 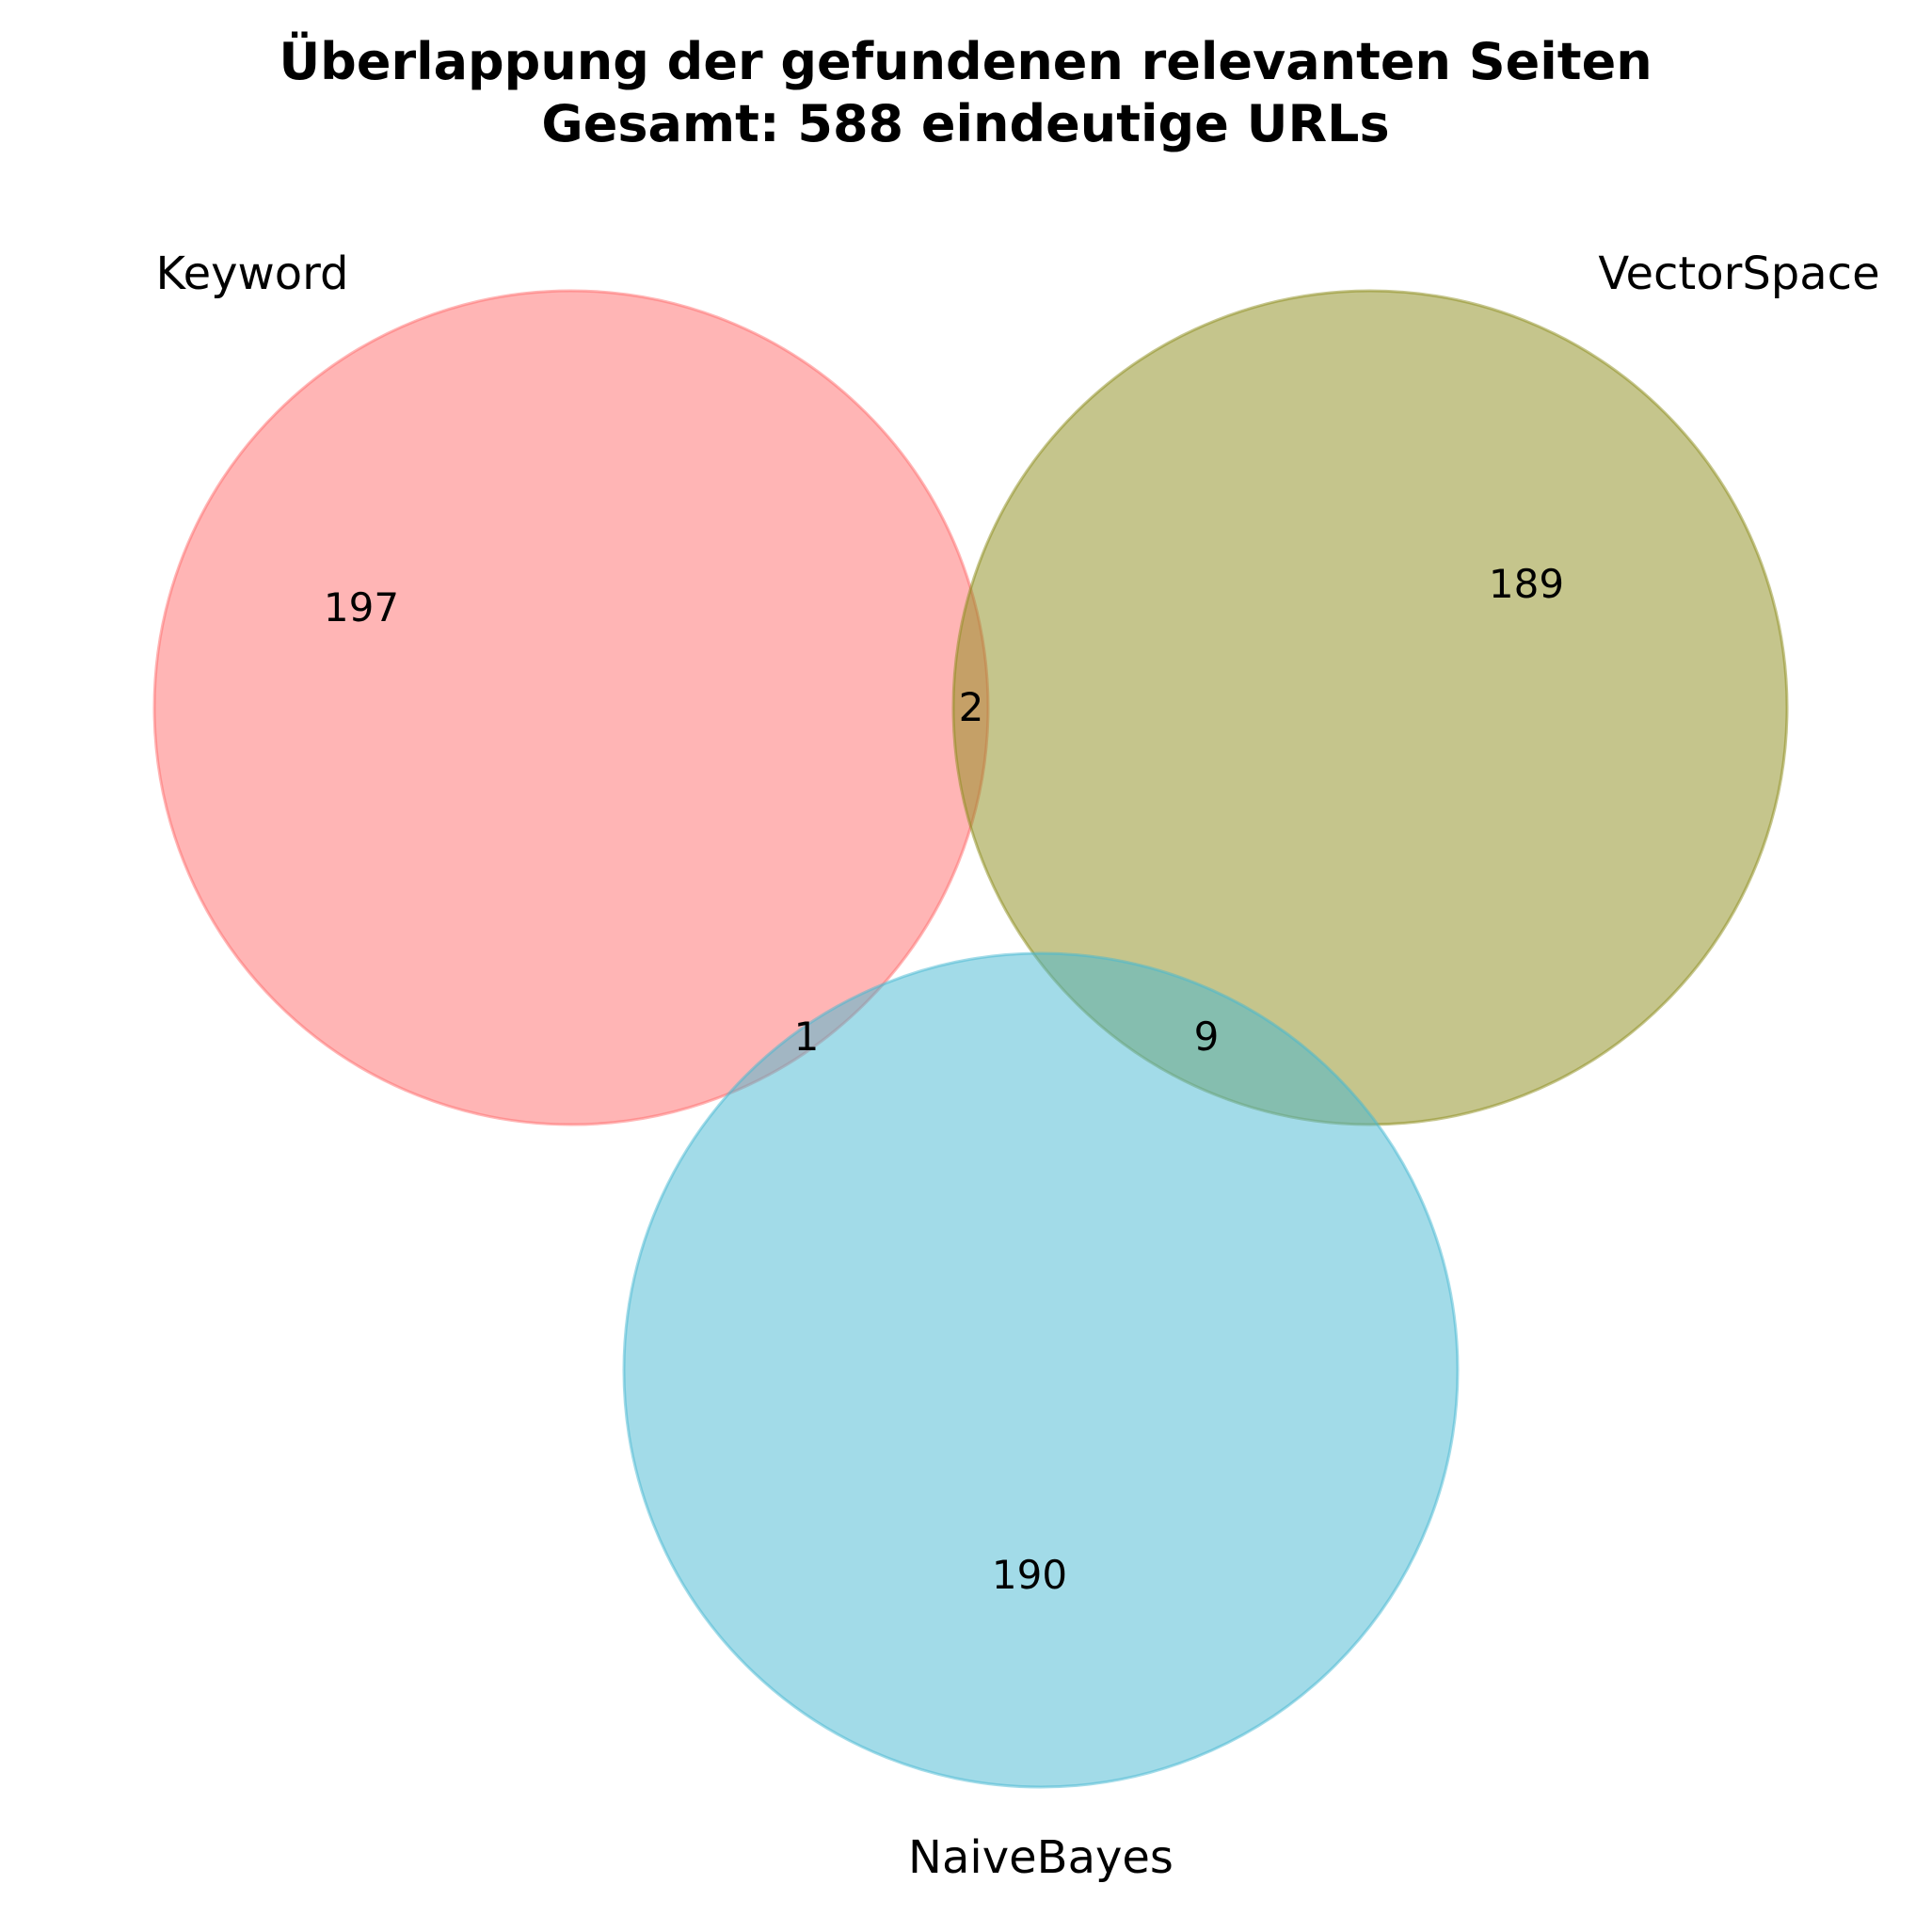 What do you see at coordinates (1526, 584) in the screenshot?
I see `region-vectorspace-only: 189` at bounding box center [1526, 584].